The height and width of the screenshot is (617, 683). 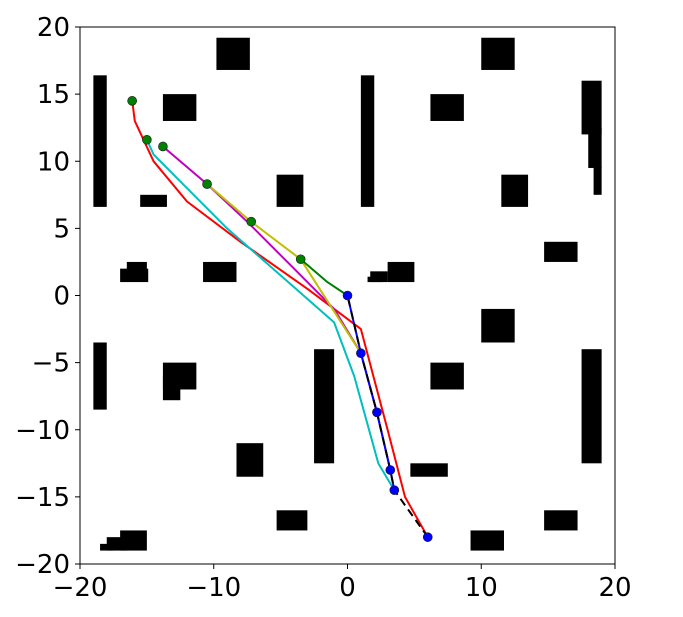 I want to click on y-tick-label-4: 0, so click(x=61, y=297).